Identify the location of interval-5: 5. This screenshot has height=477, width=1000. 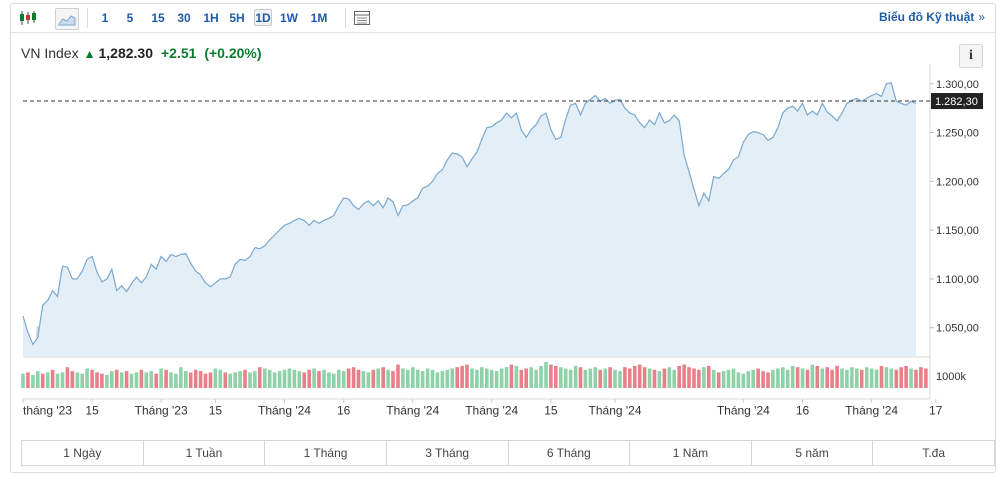
(130, 18).